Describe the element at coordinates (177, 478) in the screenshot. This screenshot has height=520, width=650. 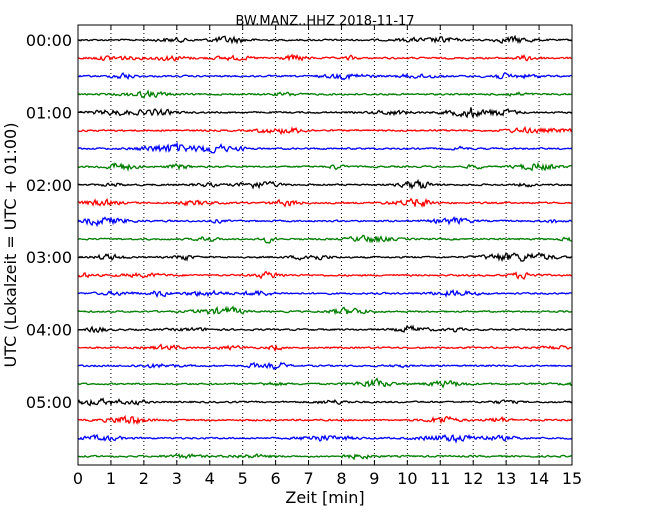
I see `x-tick-label: 3` at that location.